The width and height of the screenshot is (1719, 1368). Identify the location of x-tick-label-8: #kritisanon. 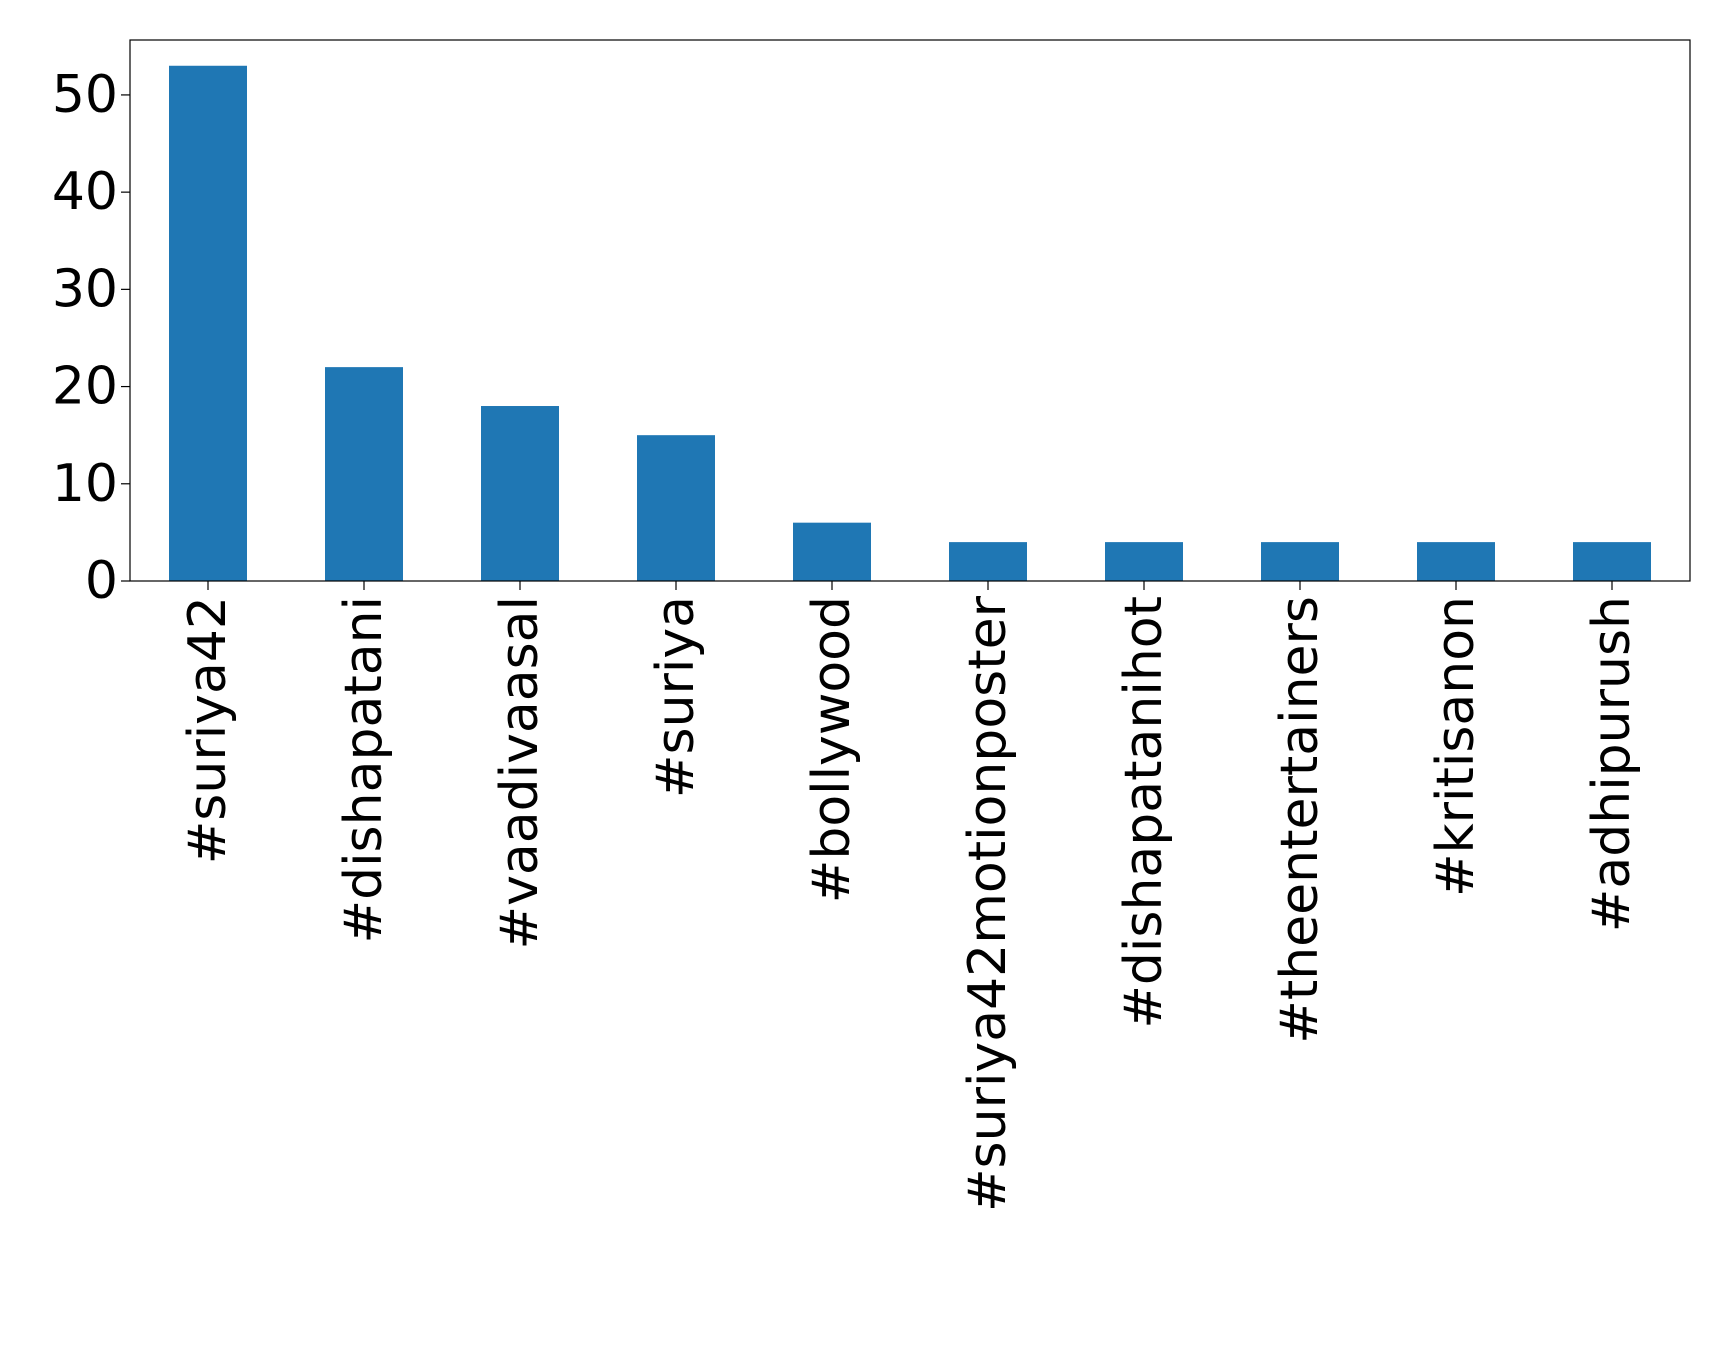
(1456, 746).